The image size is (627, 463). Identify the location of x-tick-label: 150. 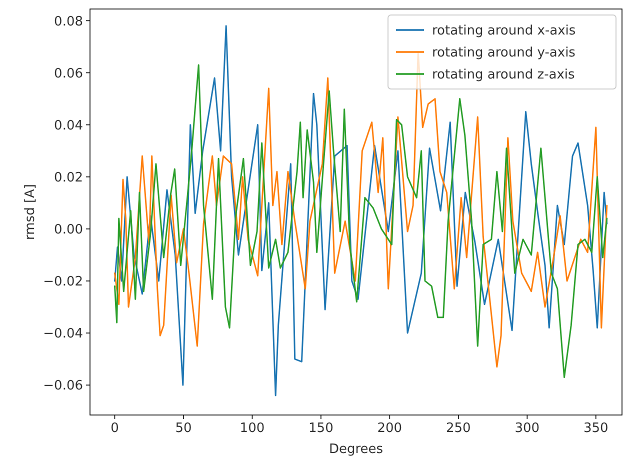
(321, 428).